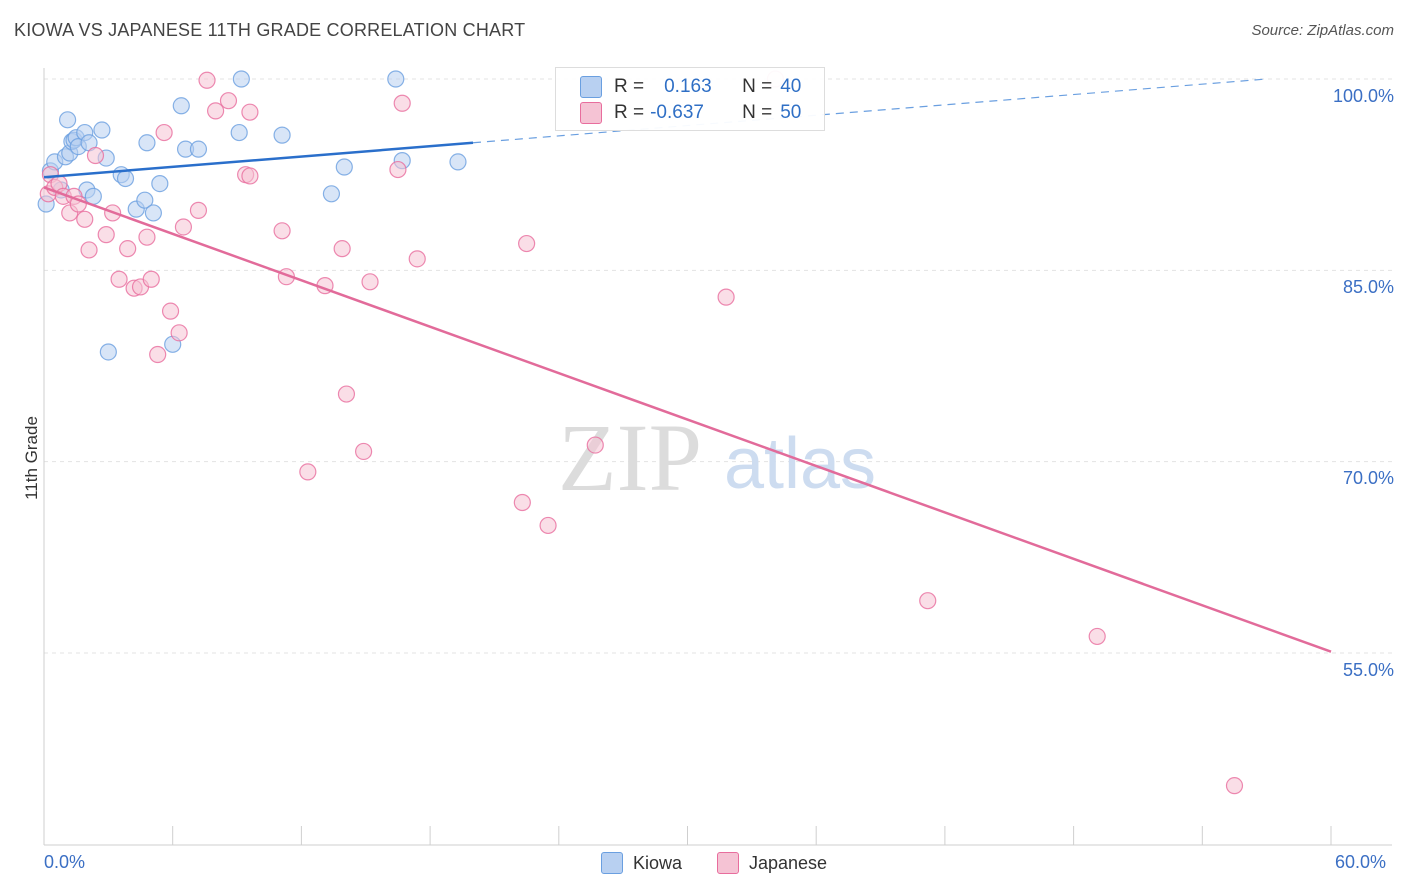  I want to click on bottom-japanese-label: Japanese, so click(788, 862).